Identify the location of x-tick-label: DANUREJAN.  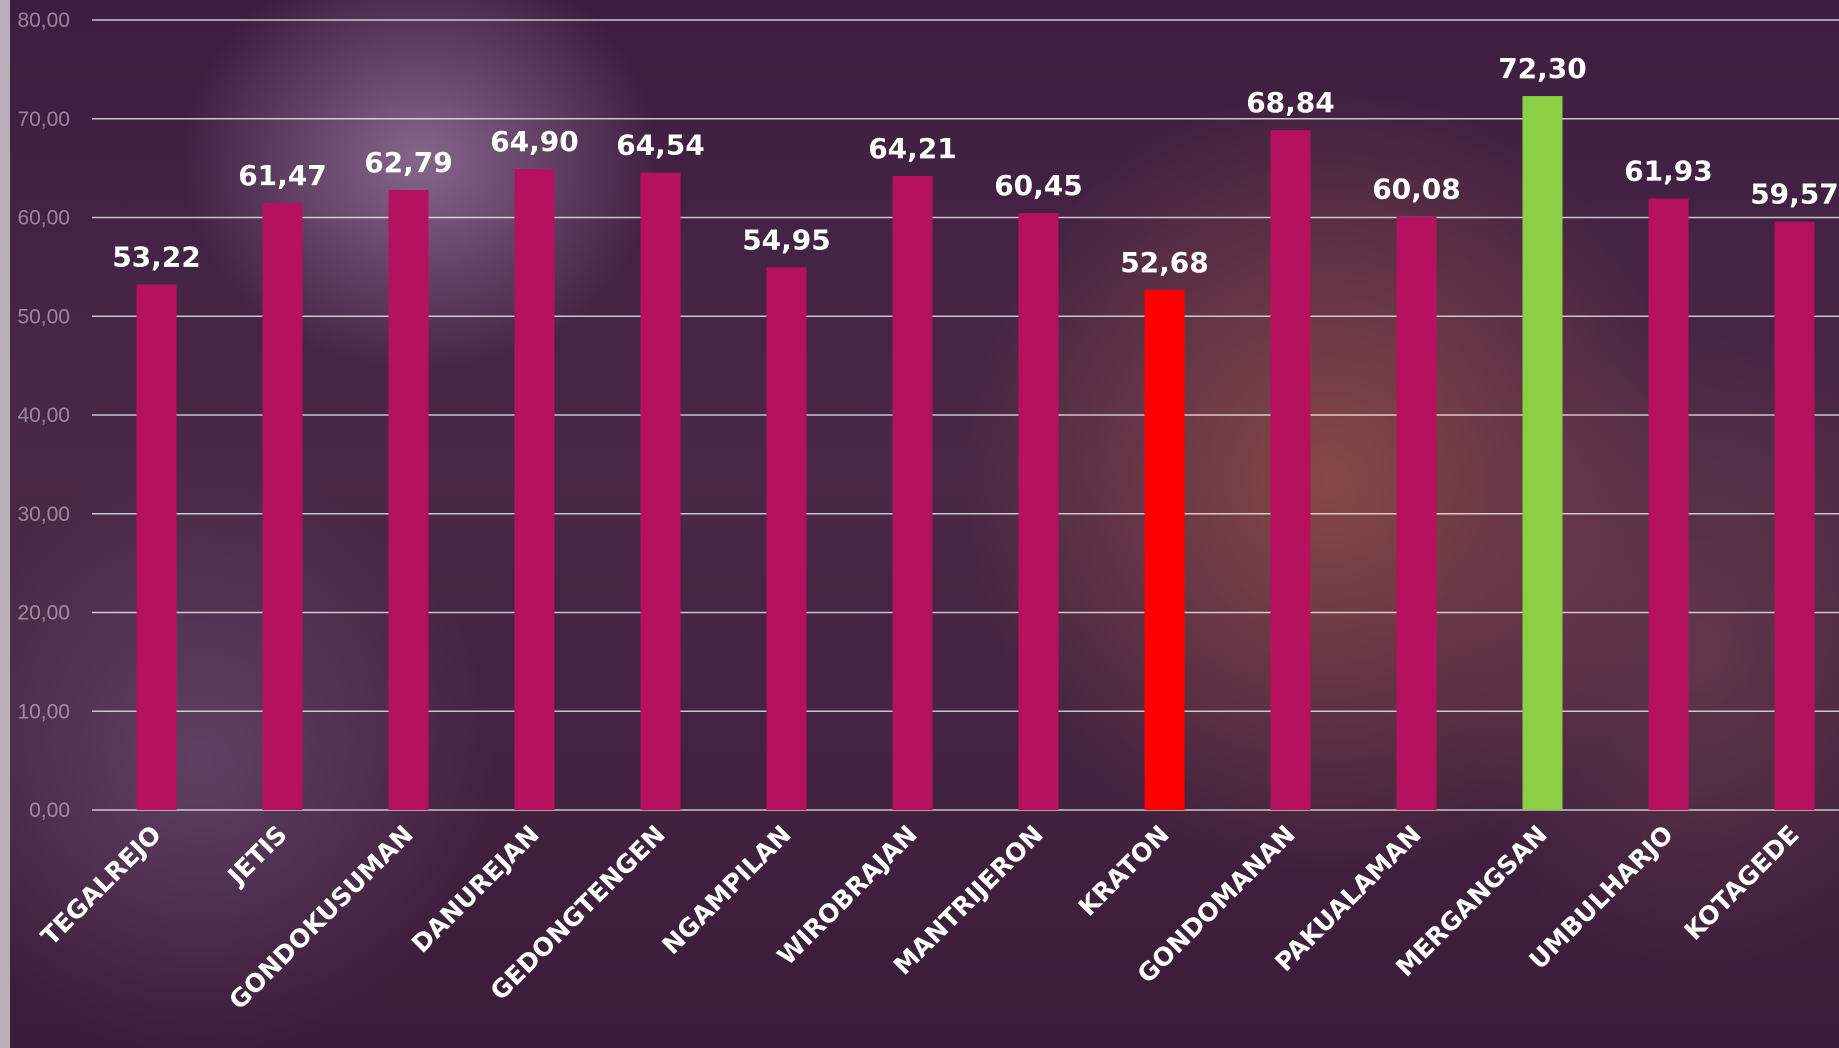
(475, 889).